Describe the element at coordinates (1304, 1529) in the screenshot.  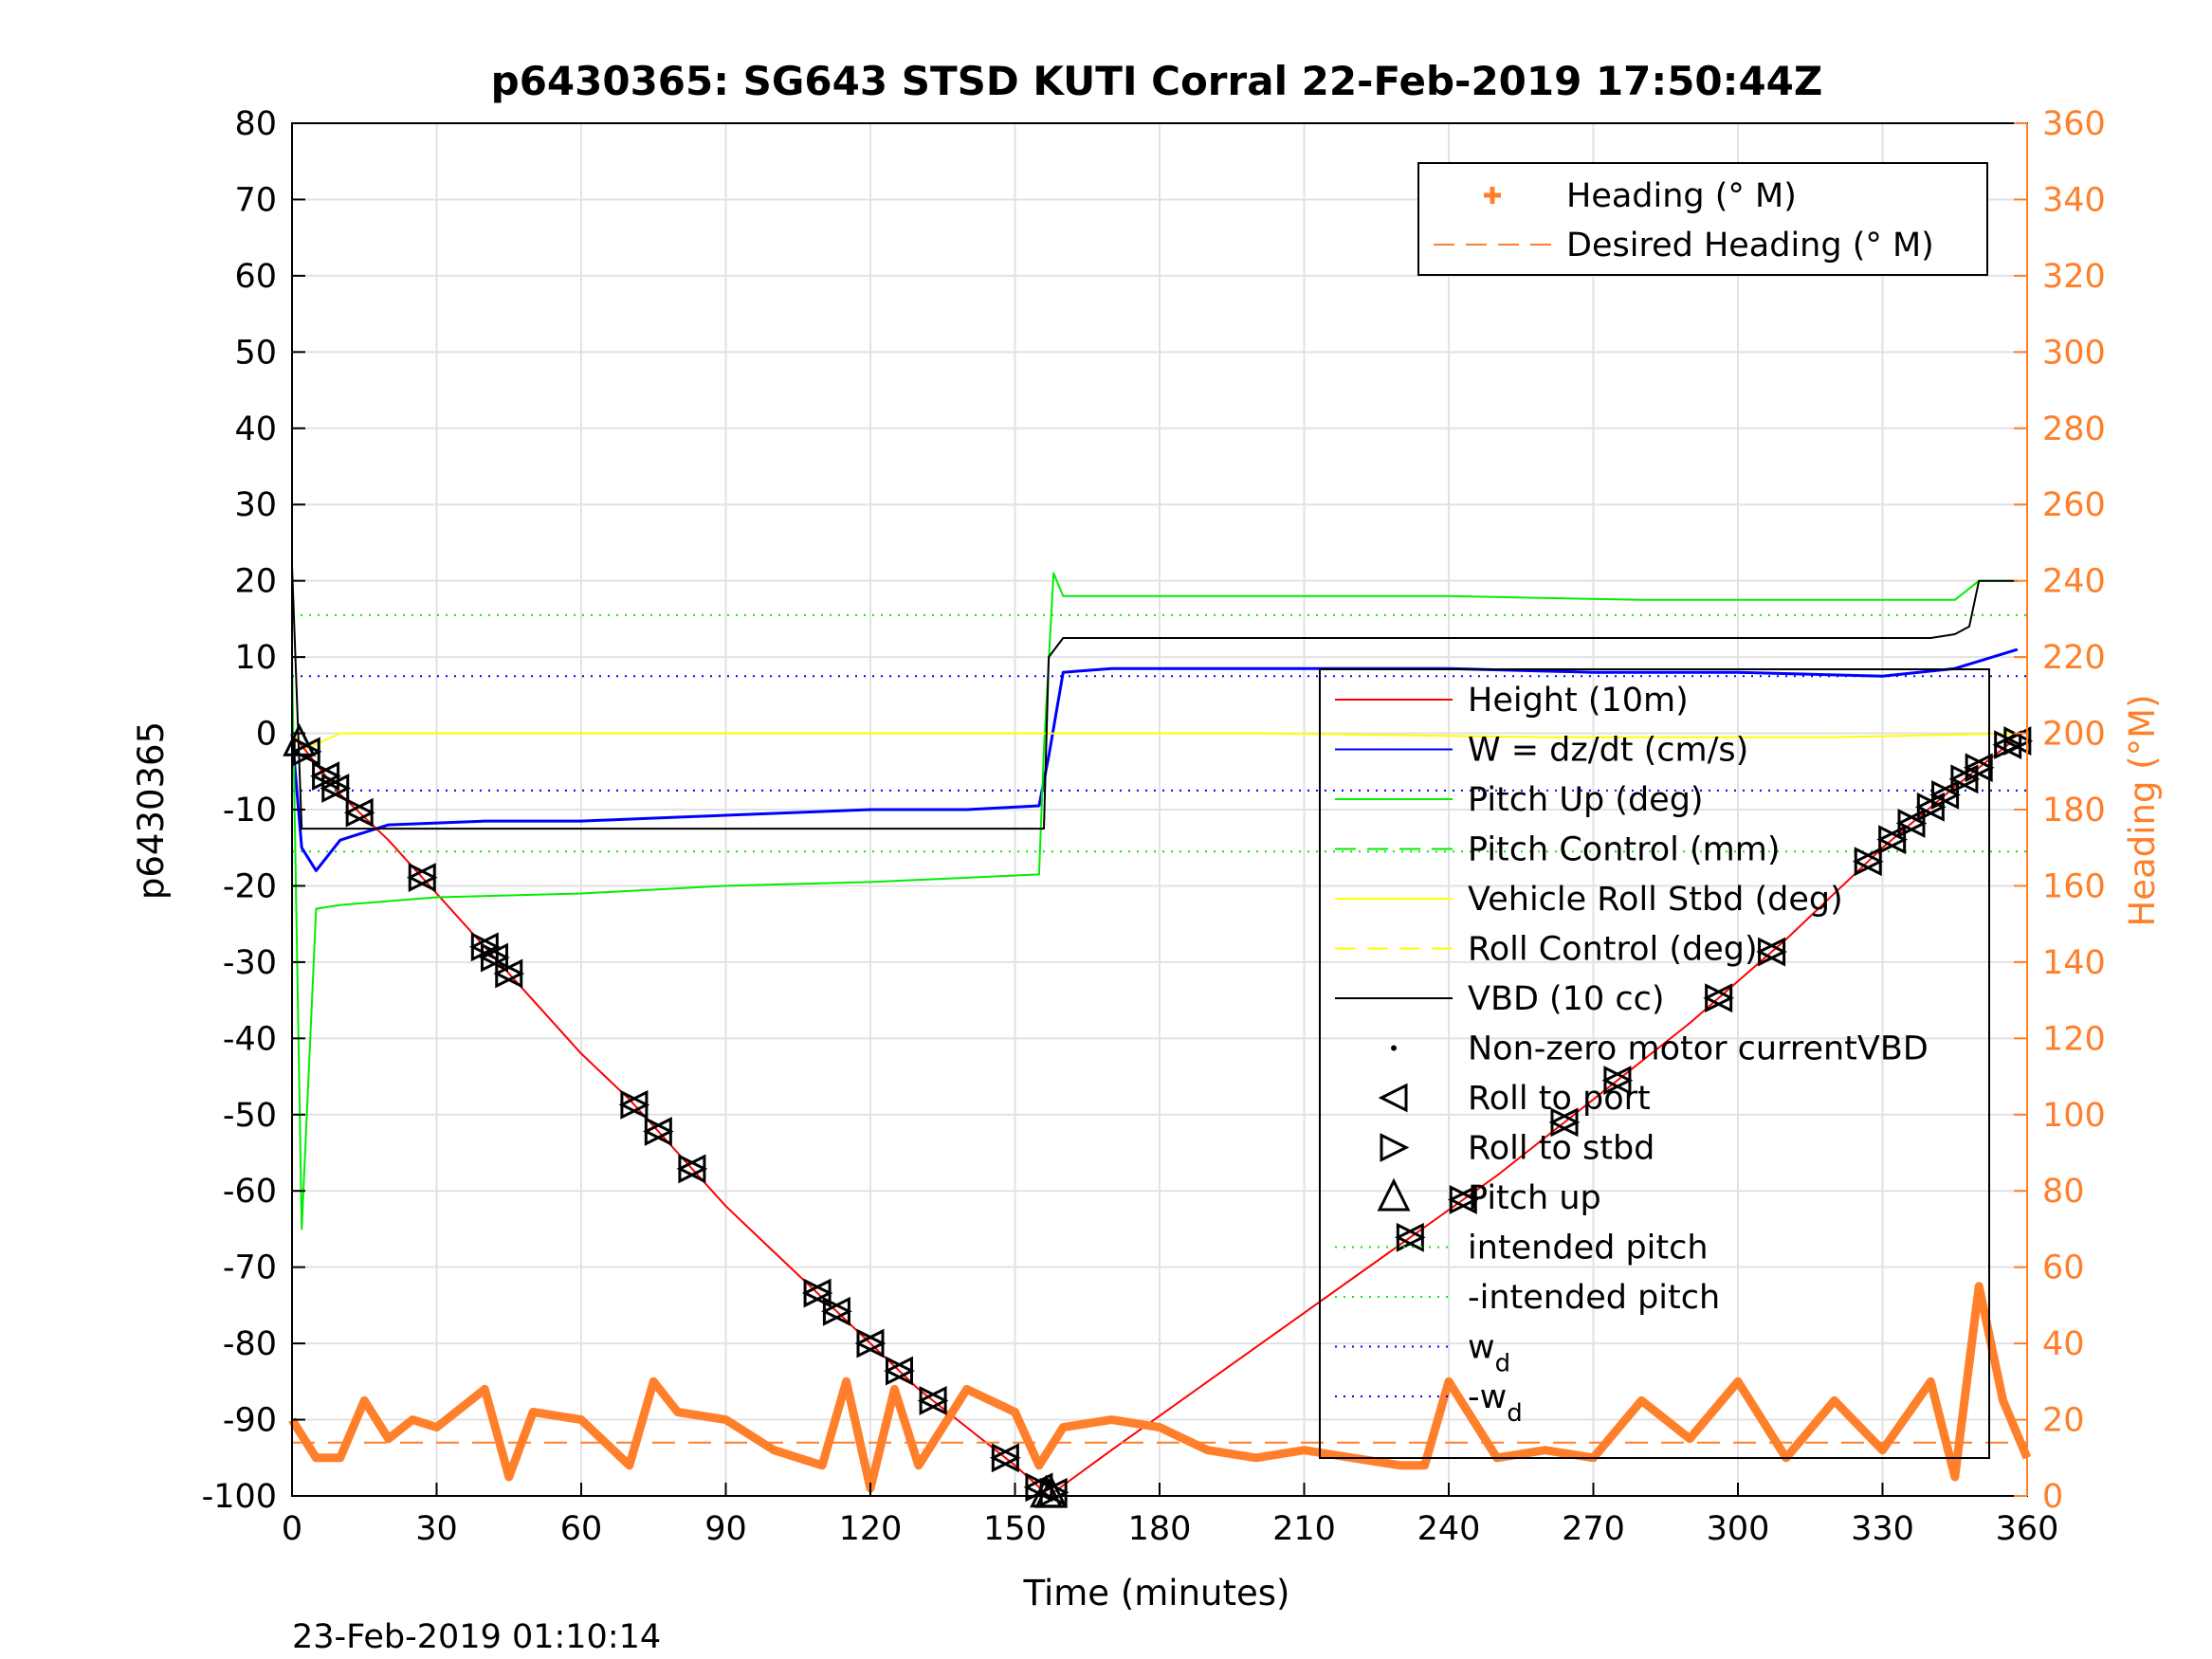
I see `x-tick-label: 210` at that location.